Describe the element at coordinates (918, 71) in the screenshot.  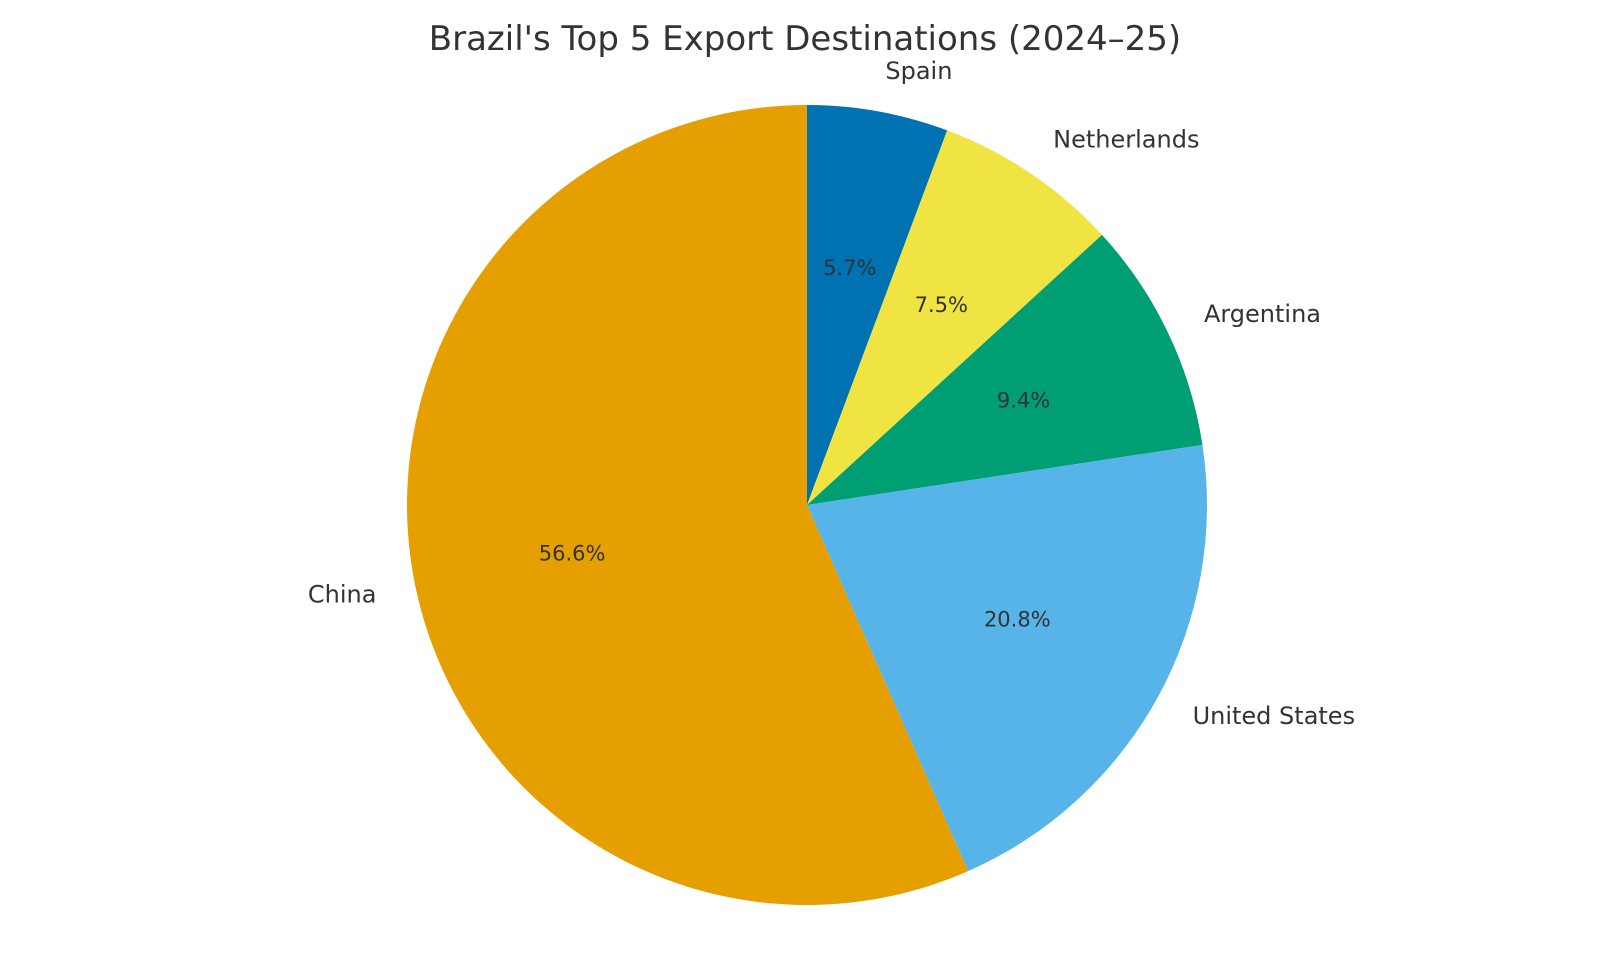
I see `slice-label: Spain` at that location.